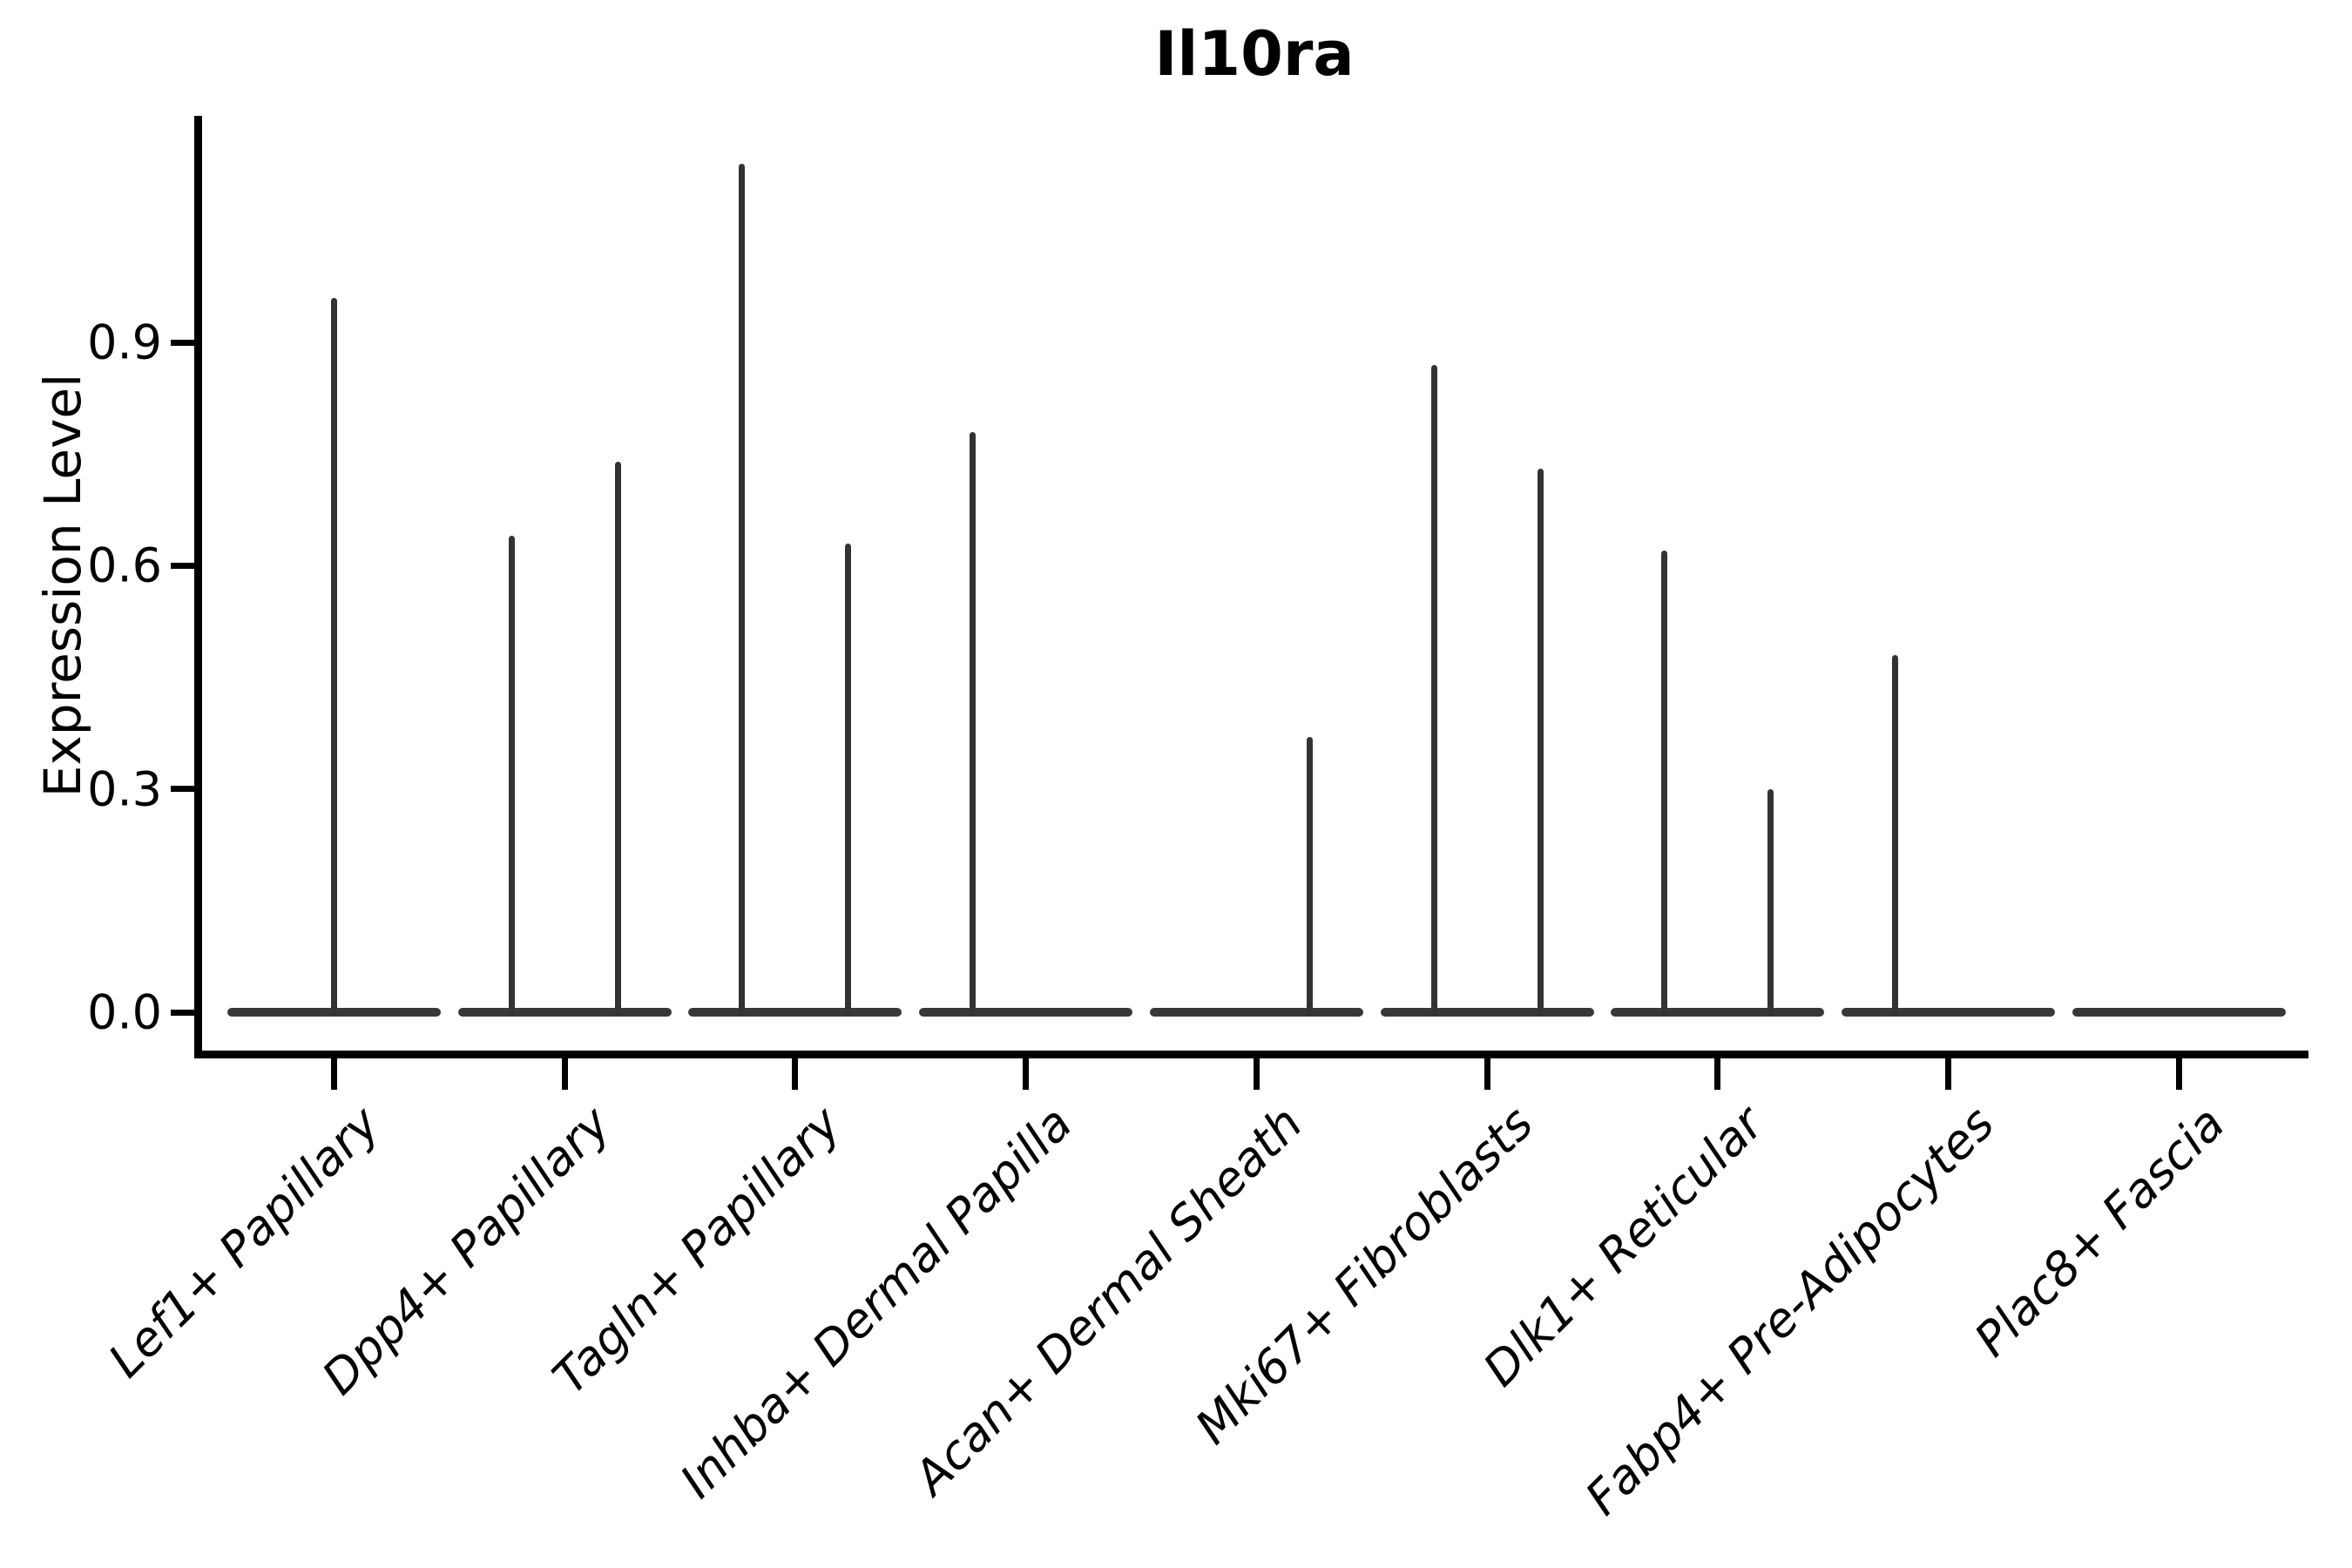 Image resolution: width=2352 pixels, height=1568 pixels. I want to click on x-tick-label: Fabp4+ Pre-Adipocytes, so click(1789, 1311).